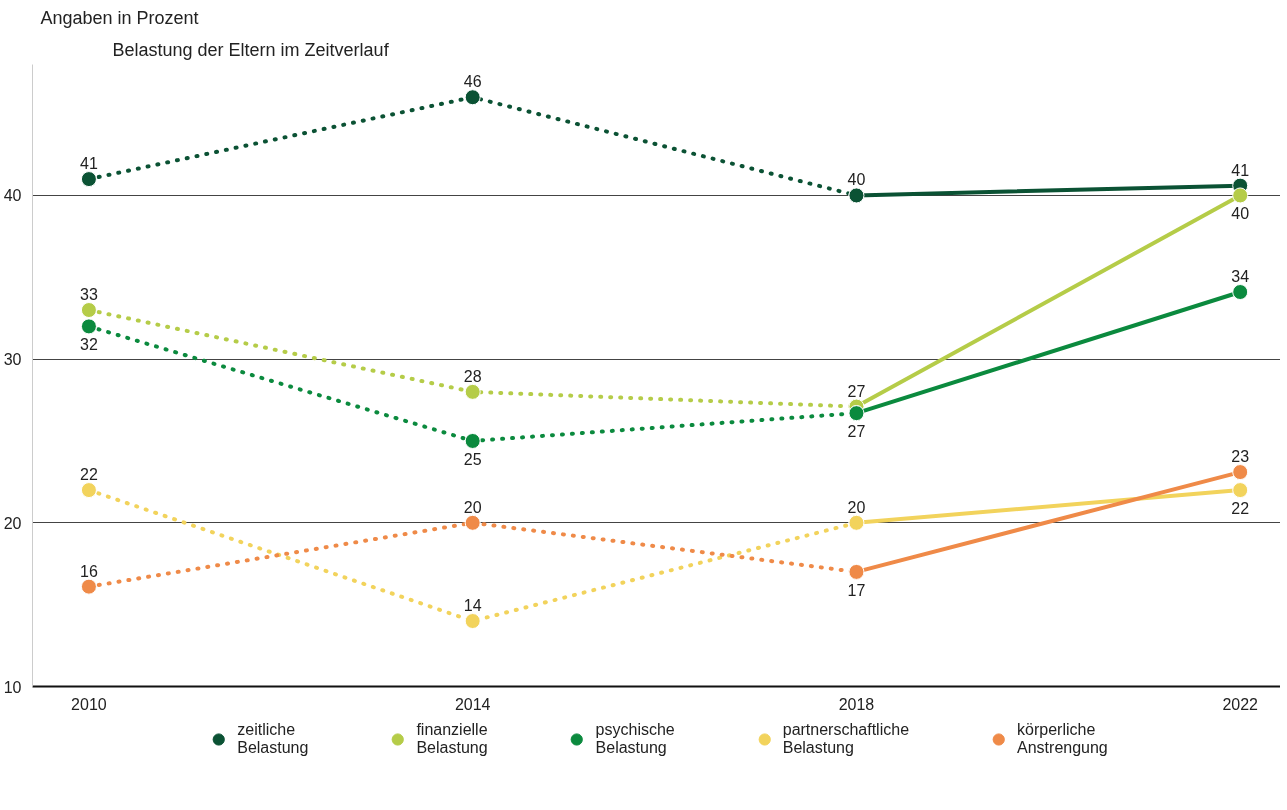 The image size is (1287, 810). Describe the element at coordinates (635, 739) in the screenshot. I see `legend-label: psychische Belastung` at that location.